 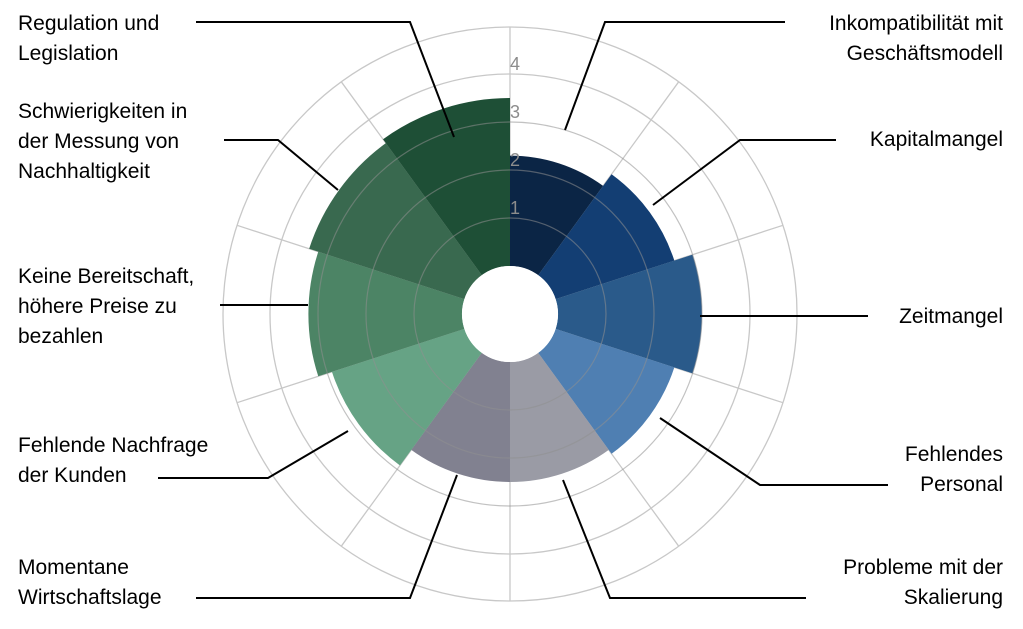 I want to click on center-hole, so click(x=510, y=314).